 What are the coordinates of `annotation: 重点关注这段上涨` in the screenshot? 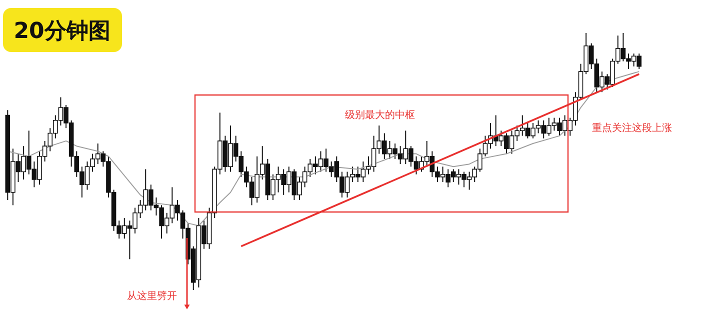 It's located at (632, 128).